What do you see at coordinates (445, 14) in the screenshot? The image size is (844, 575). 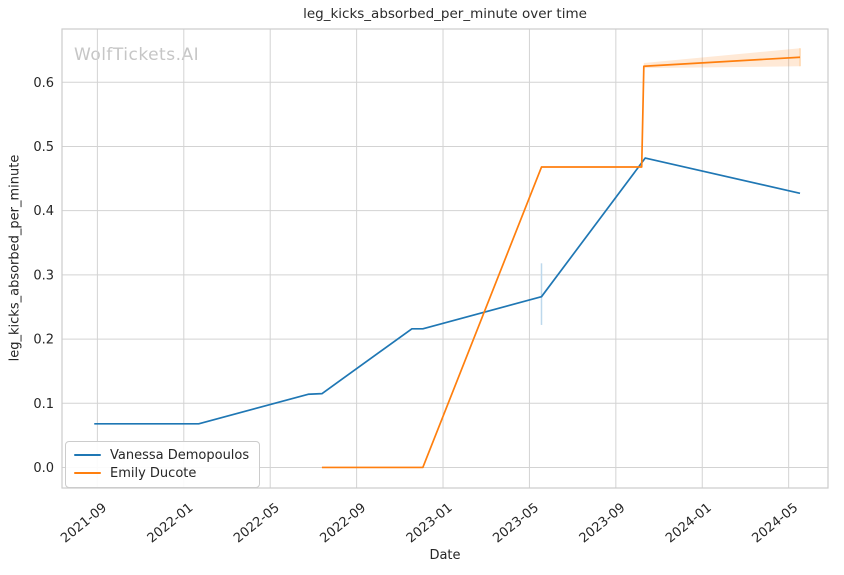 I see `chart-title: leg_kicks_absorbed_per_minute over time` at bounding box center [445, 14].